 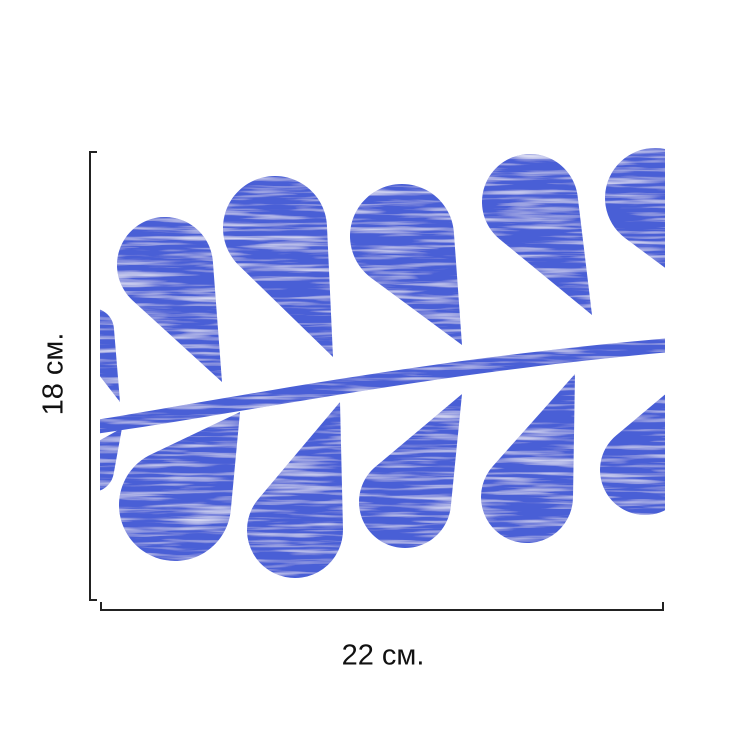 What do you see at coordinates (93, 376) in the screenshot?
I see `height-bracket` at bounding box center [93, 376].